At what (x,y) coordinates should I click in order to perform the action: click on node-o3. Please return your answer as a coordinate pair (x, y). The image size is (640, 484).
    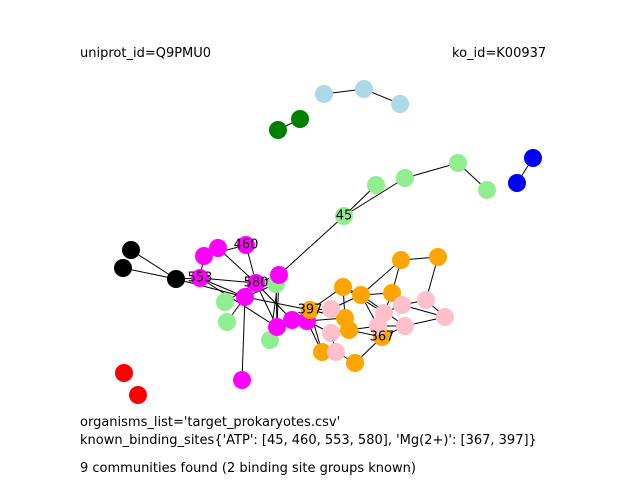
    Looking at the image, I should click on (361, 295).